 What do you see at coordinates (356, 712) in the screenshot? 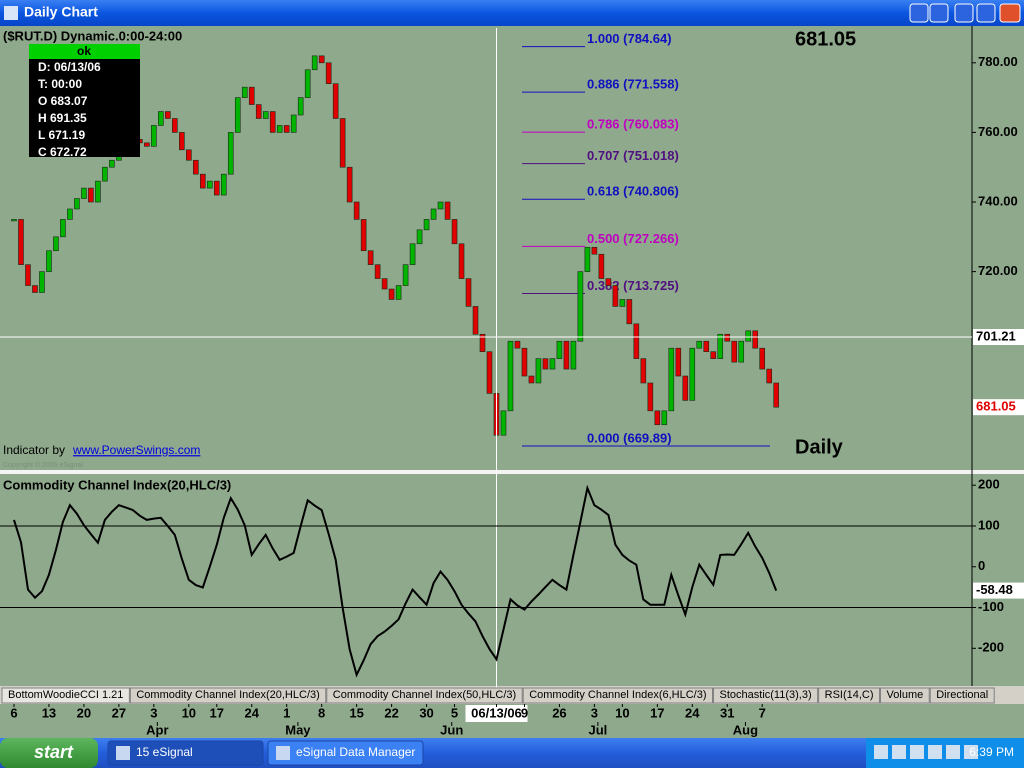
I see `x-tick-label: 15` at bounding box center [356, 712].